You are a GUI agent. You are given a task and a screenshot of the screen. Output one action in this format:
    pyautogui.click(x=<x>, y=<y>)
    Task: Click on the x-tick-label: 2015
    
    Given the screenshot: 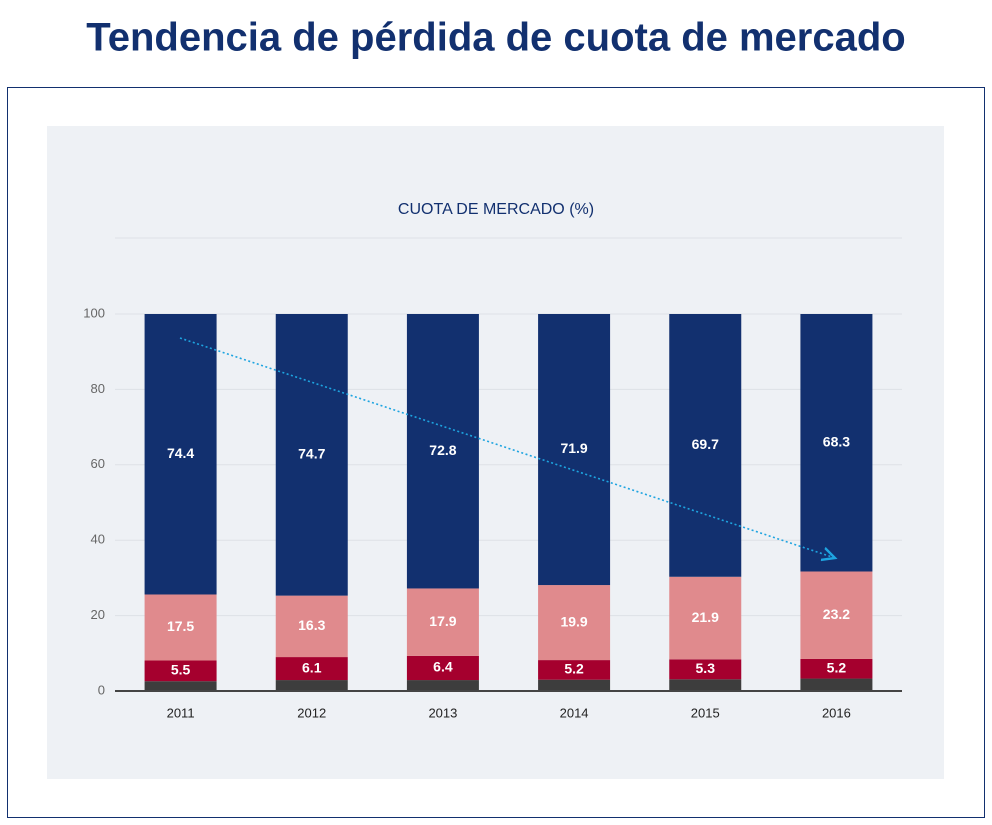 What is the action you would take?
    pyautogui.click(x=705, y=712)
    